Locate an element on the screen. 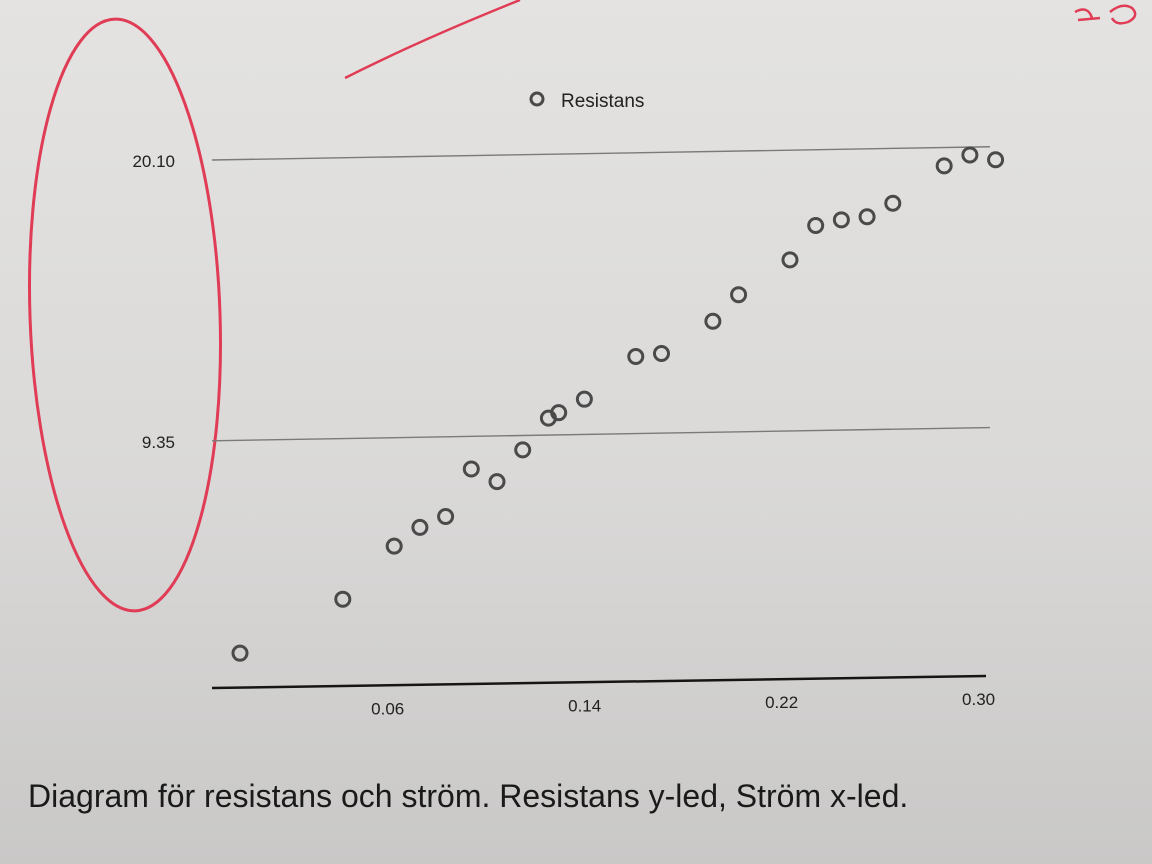  legend-marker is located at coordinates (537, 99).